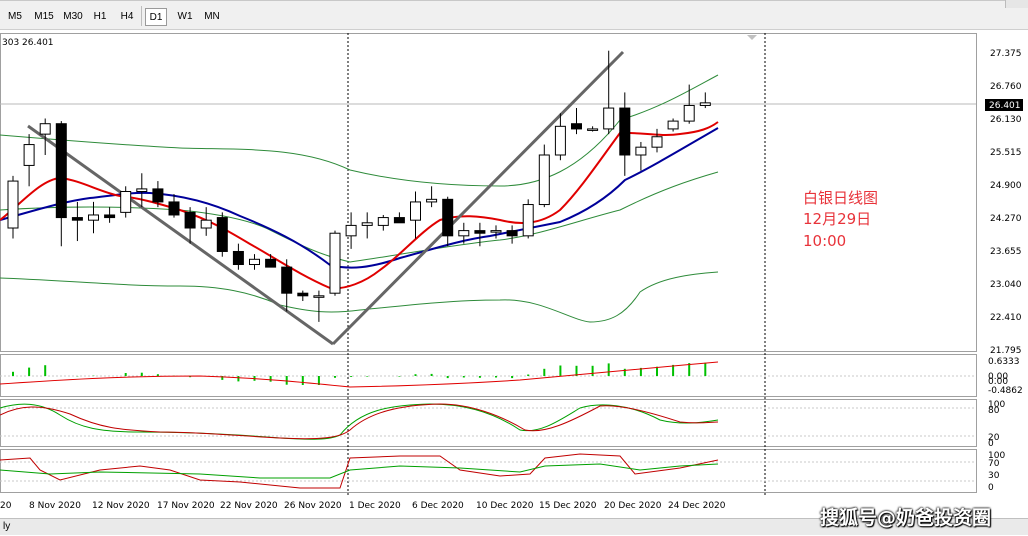  I want to click on bollinger-middle, so click(359, 217).